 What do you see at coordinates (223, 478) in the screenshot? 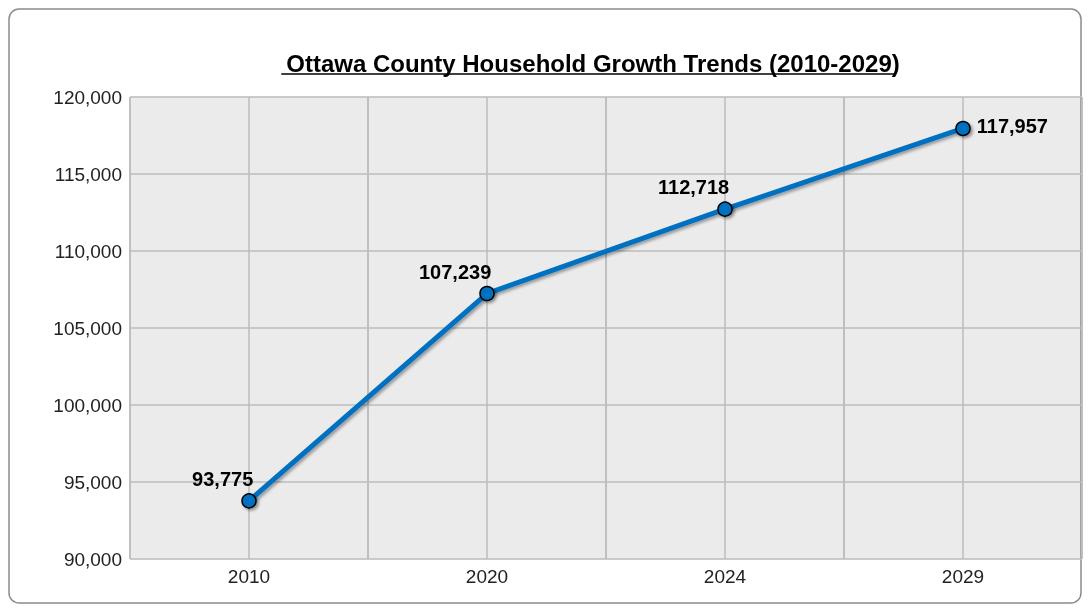
I see `data-label: 93,775` at bounding box center [223, 478].